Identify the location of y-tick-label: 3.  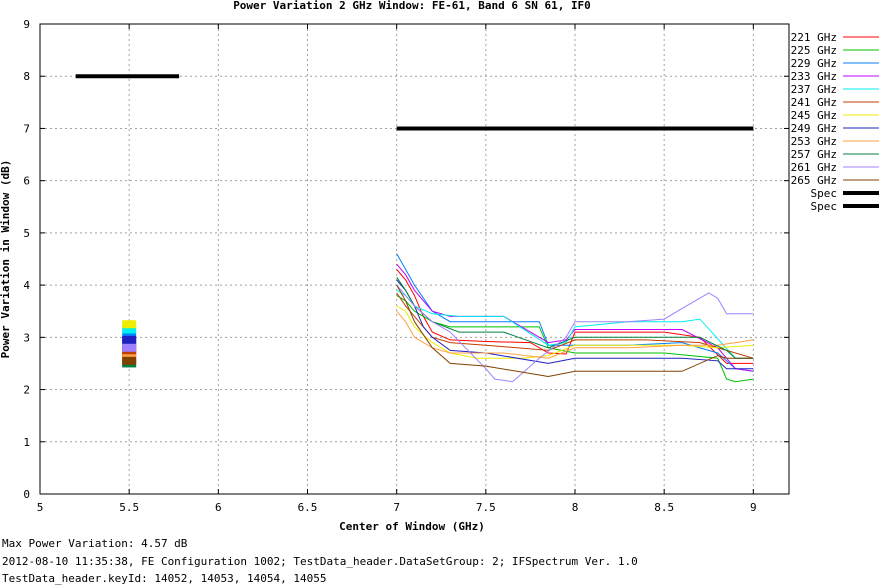
(26, 337).